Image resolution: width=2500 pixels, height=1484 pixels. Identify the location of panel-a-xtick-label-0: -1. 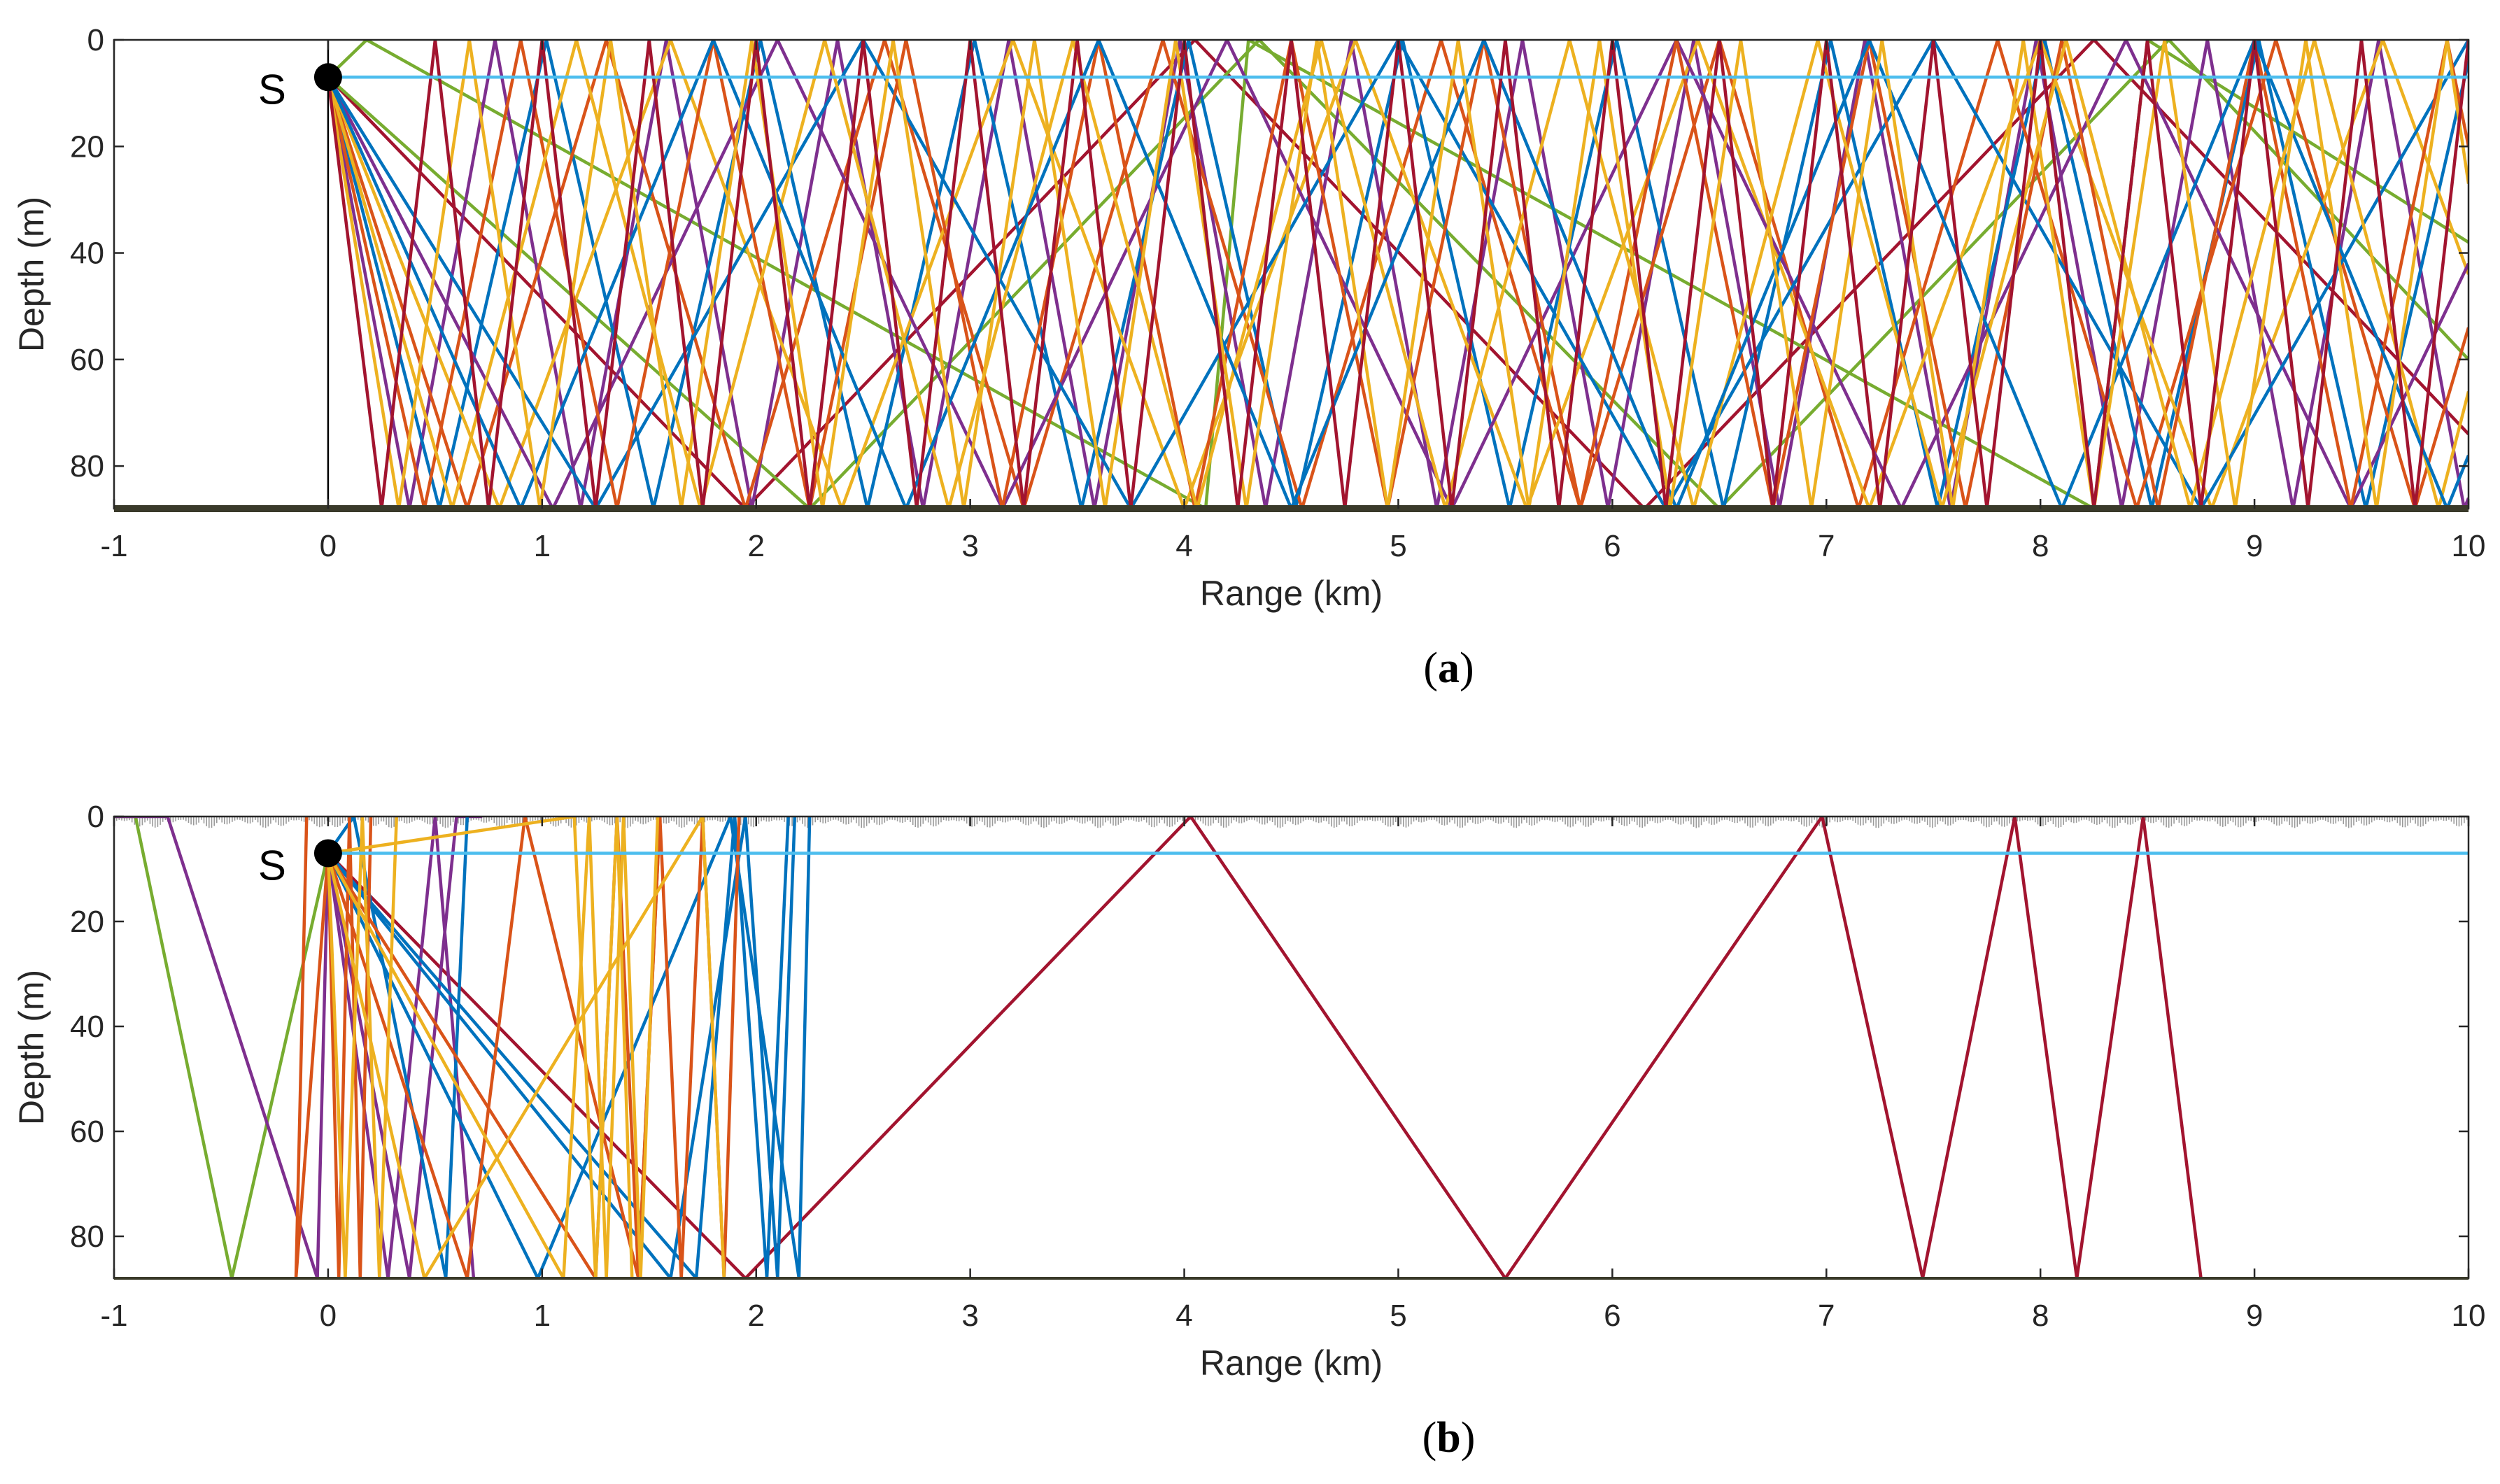
(113, 546).